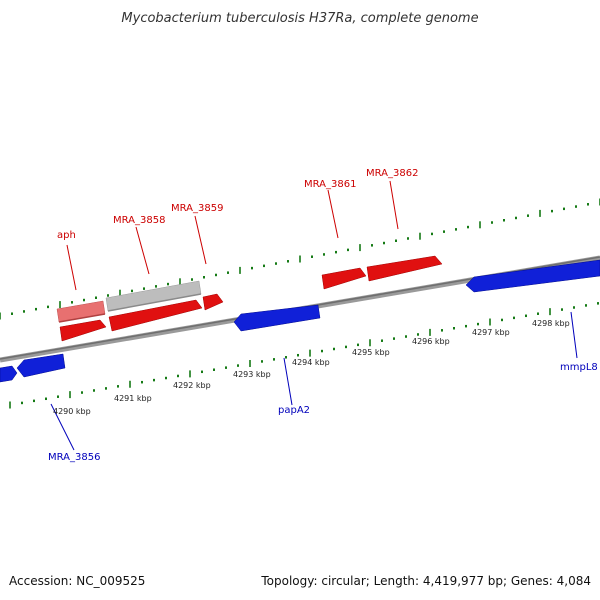 This screenshot has width=600, height=600. I want to click on ruler-label-4292: 4292 kbp, so click(192, 385).